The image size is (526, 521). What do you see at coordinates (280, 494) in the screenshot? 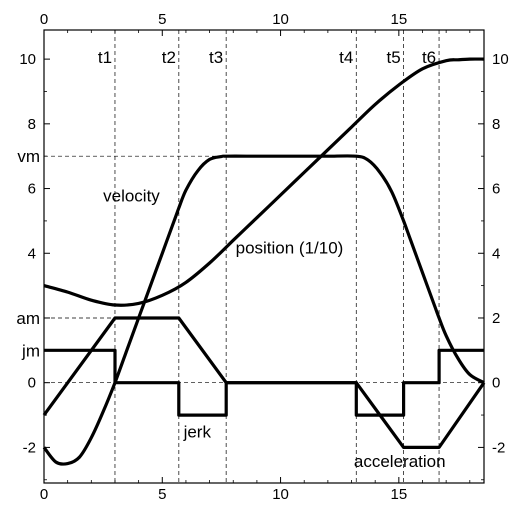
I see `x-tick-label-bottom: 10` at bounding box center [280, 494].